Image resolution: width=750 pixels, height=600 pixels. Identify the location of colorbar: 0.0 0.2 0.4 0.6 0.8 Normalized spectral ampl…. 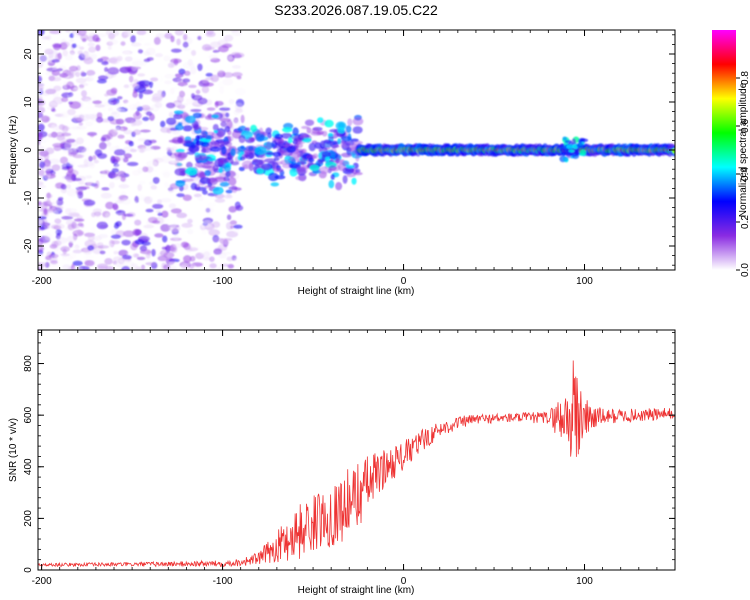
(731, 153).